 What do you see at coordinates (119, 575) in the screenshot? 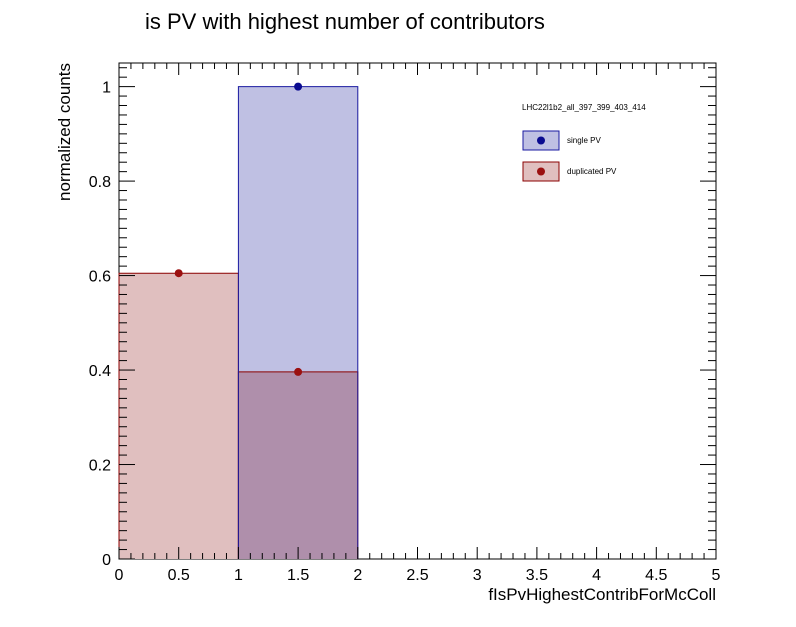
I see `x-tick-label: 0` at bounding box center [119, 575].